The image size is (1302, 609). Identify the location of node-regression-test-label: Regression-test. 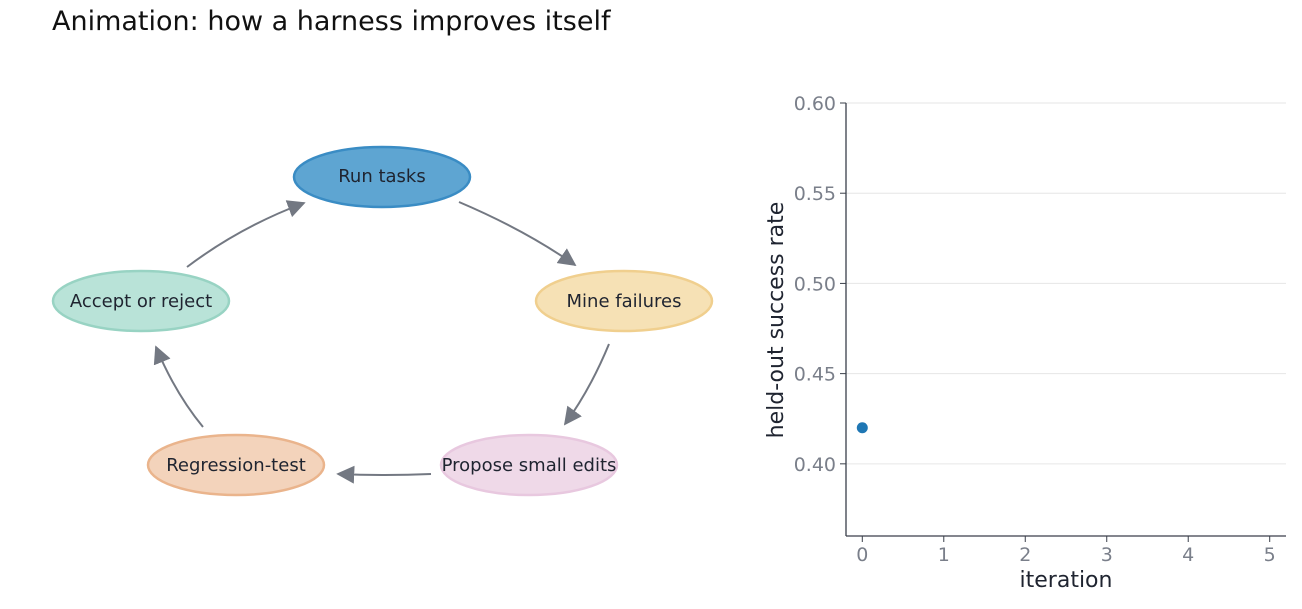
(236, 465).